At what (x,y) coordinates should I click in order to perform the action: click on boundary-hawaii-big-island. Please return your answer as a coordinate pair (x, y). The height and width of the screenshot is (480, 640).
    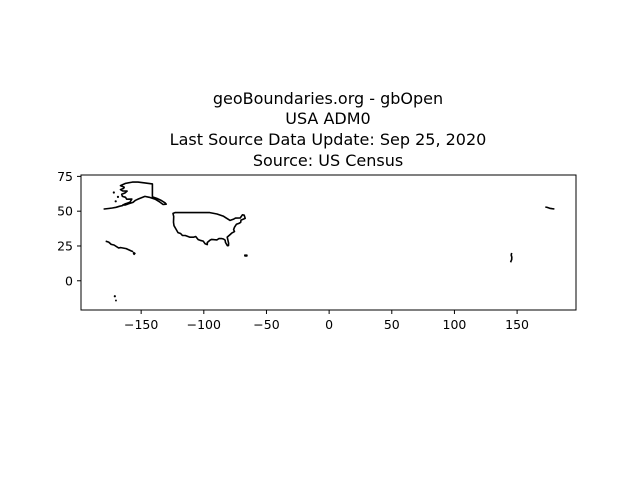
    Looking at the image, I should click on (134, 253).